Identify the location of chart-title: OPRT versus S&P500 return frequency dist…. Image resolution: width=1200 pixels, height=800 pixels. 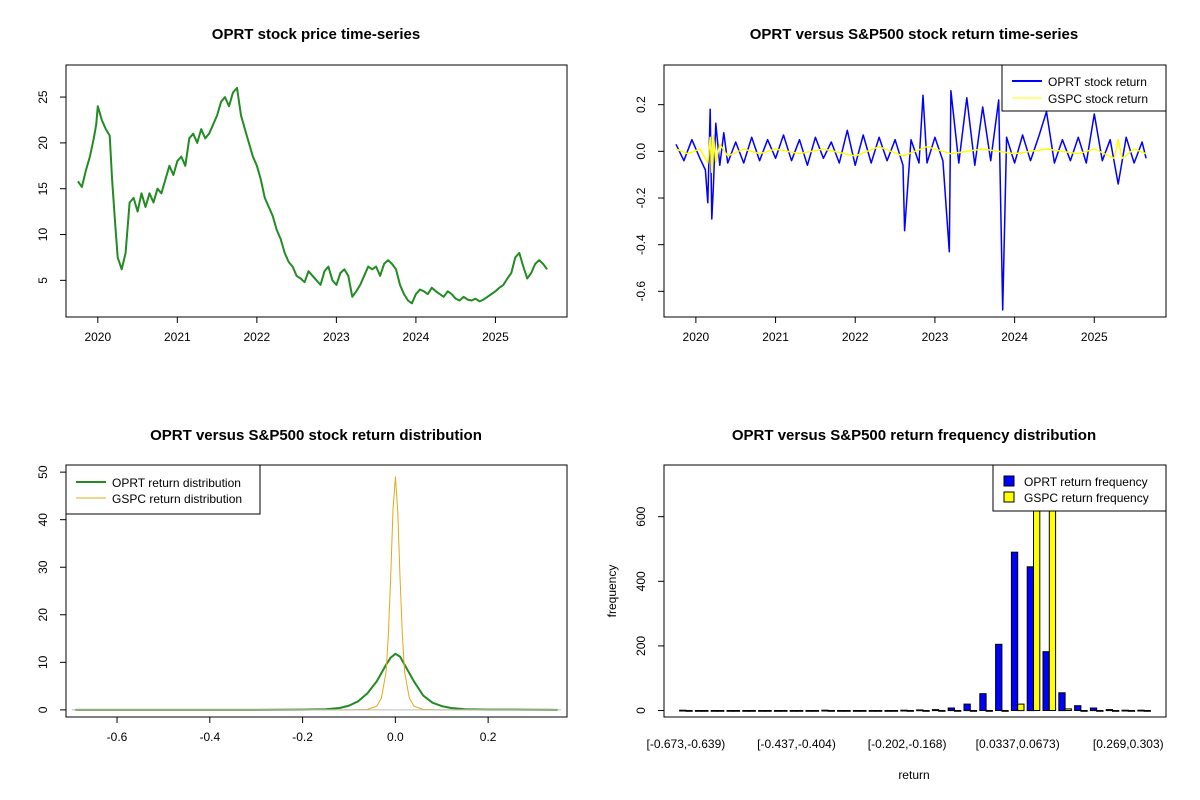
(914, 435).